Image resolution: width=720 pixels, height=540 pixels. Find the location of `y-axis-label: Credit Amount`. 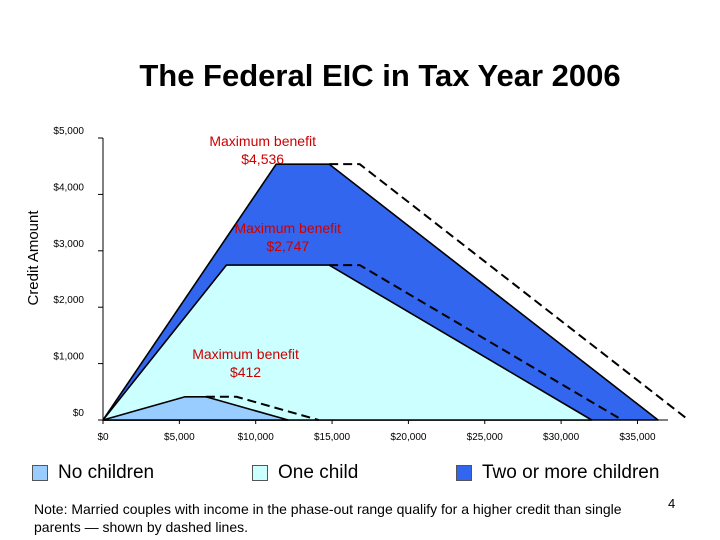

y-axis-label: Credit Amount is located at coordinates (33, 258).